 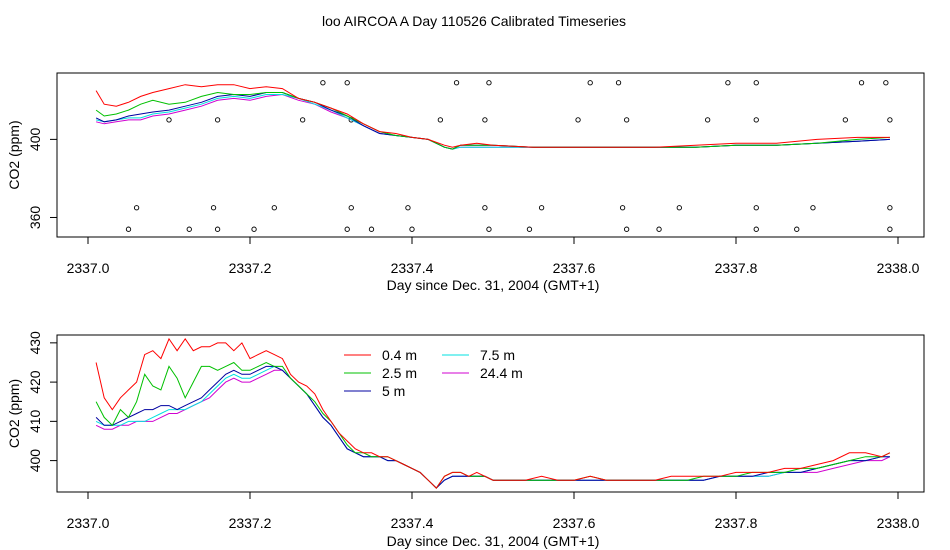 What do you see at coordinates (497, 355) in the screenshot?
I see `legend-label: 7.5 m` at bounding box center [497, 355].